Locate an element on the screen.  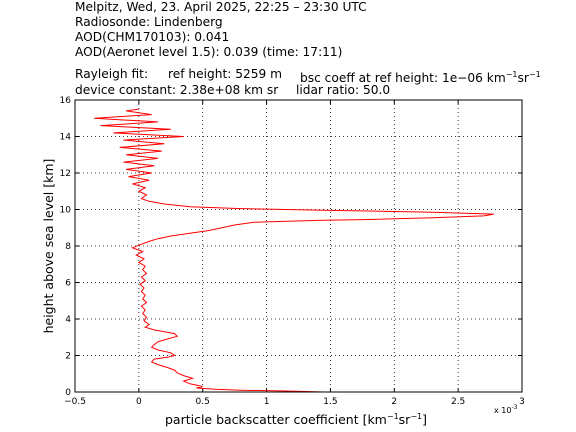
y-tick-label: 6 is located at coordinates (68, 284).